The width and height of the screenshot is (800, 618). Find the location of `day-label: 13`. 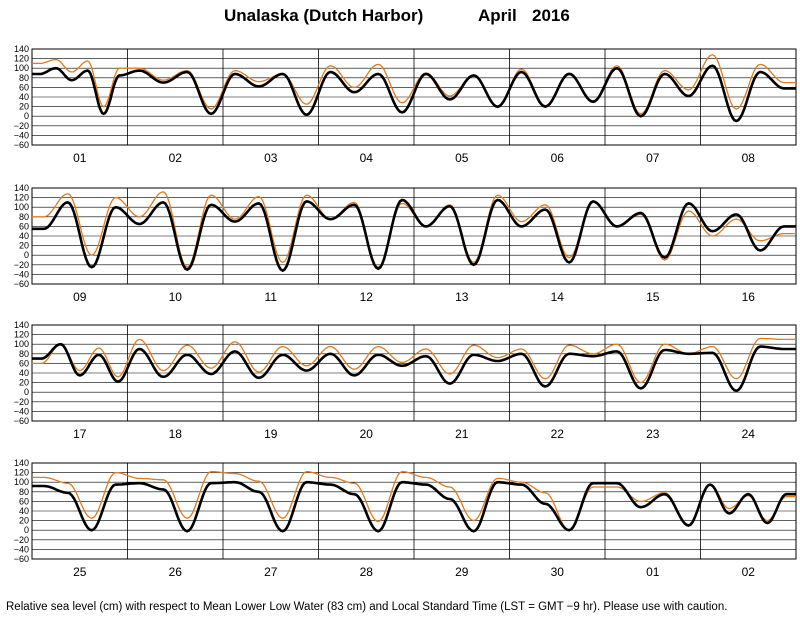

day-label: 13 is located at coordinates (462, 297).